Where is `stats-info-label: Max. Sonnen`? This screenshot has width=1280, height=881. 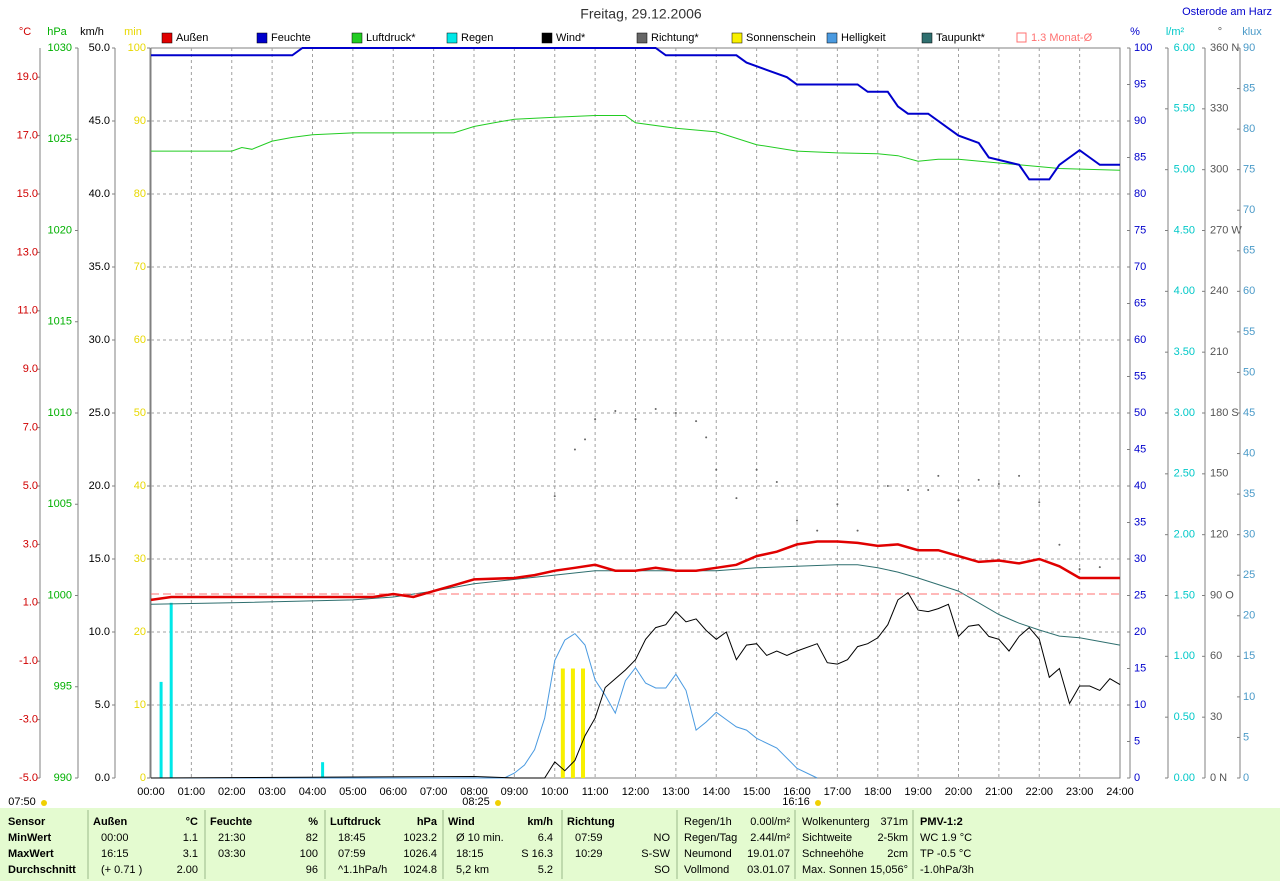
stats-info-label: Max. Sonnen is located at coordinates (834, 870).